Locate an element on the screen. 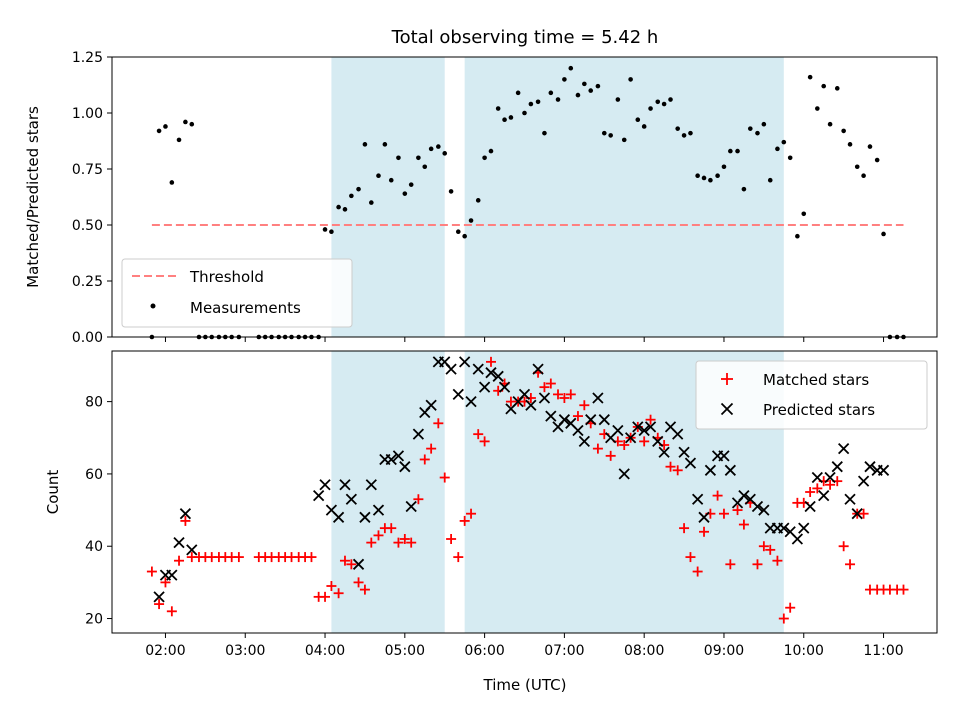  bottom-y-ticks: 20 40 60 80 is located at coordinates (98, 511).